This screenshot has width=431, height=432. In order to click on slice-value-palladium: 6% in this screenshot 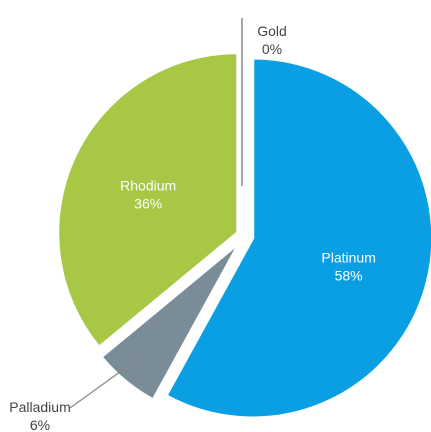, I will do `click(40, 424)`.